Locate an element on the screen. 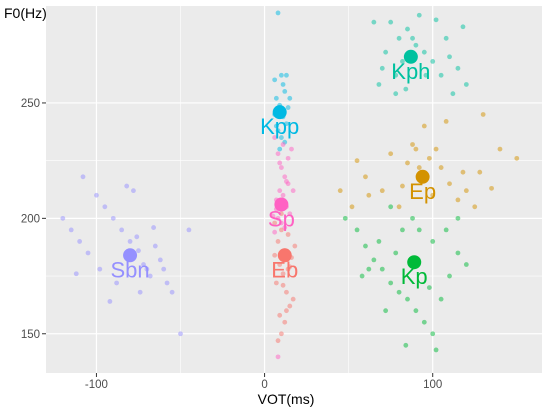  centroid-ep is located at coordinates (422, 176).